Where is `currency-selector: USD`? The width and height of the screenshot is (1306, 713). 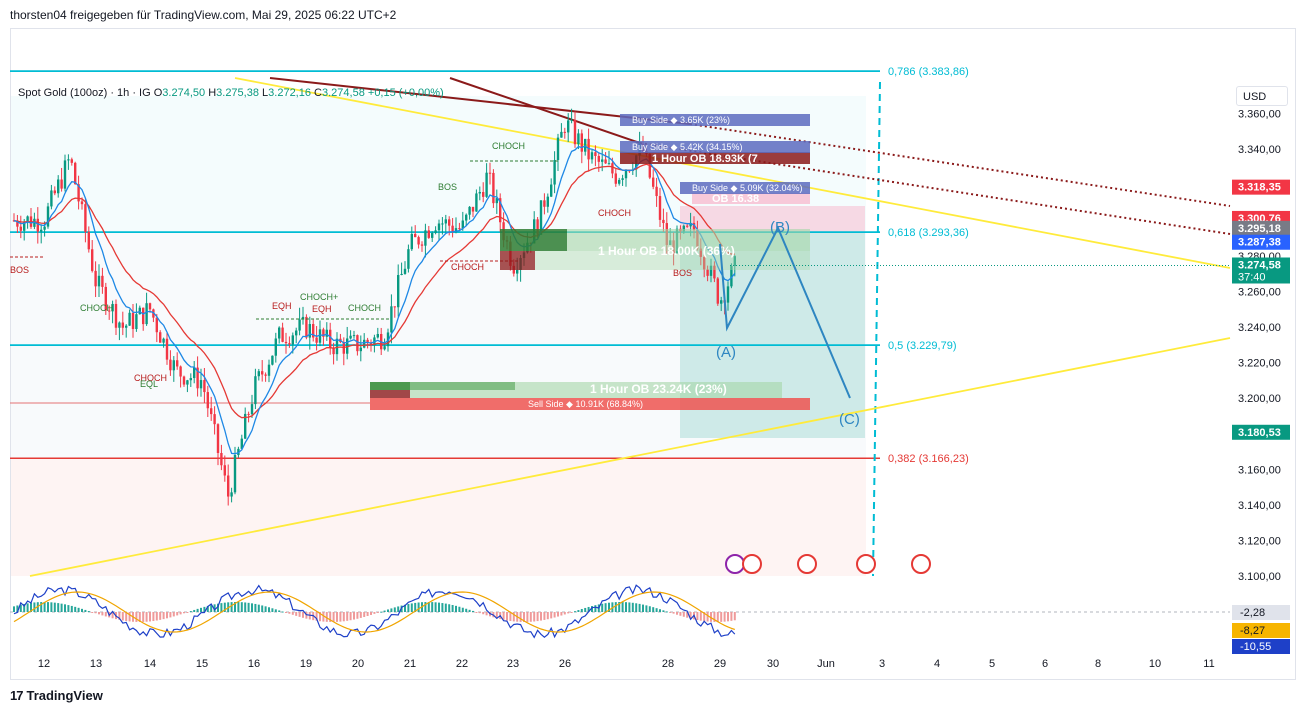 currency-selector: USD is located at coordinates (1262, 96).